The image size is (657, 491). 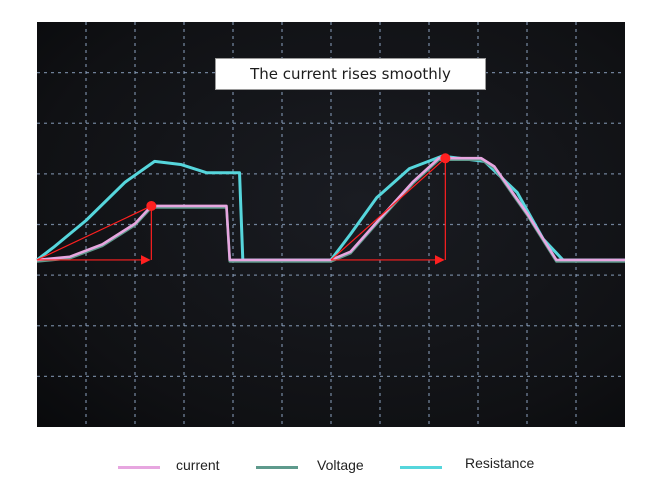 What do you see at coordinates (243, 209) in the screenshot?
I see `annotation-layer` at bounding box center [243, 209].